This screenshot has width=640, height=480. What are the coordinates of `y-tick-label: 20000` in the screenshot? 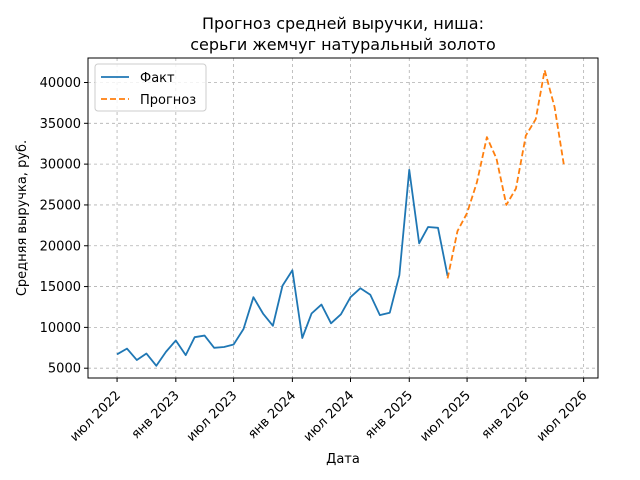 It's located at (60, 246).